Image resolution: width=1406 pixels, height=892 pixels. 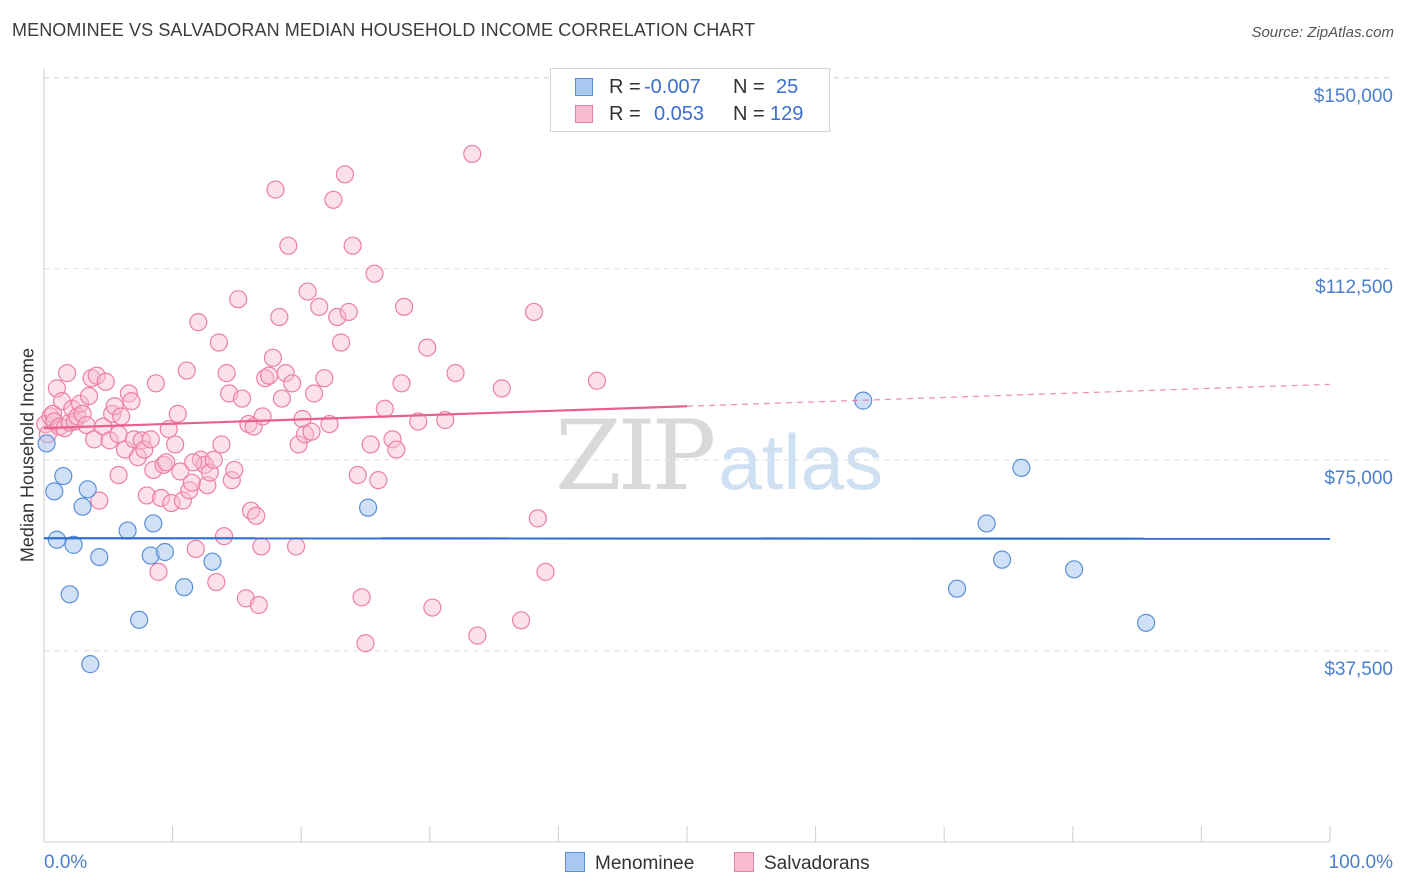 What do you see at coordinates (575, 862) in the screenshot?
I see `menominee-legend-swatch` at bounding box center [575, 862].